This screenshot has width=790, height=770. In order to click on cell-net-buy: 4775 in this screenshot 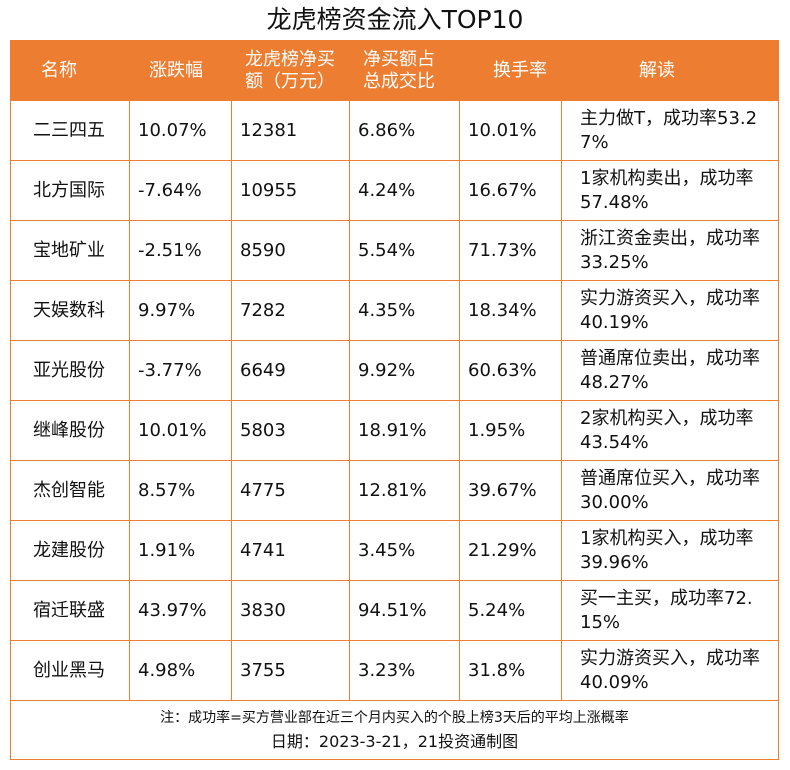, I will do `click(290, 491)`.